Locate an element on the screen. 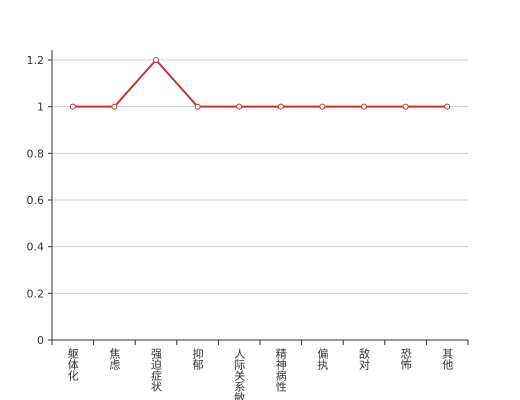  y-tick-label: 0 is located at coordinates (40, 340).